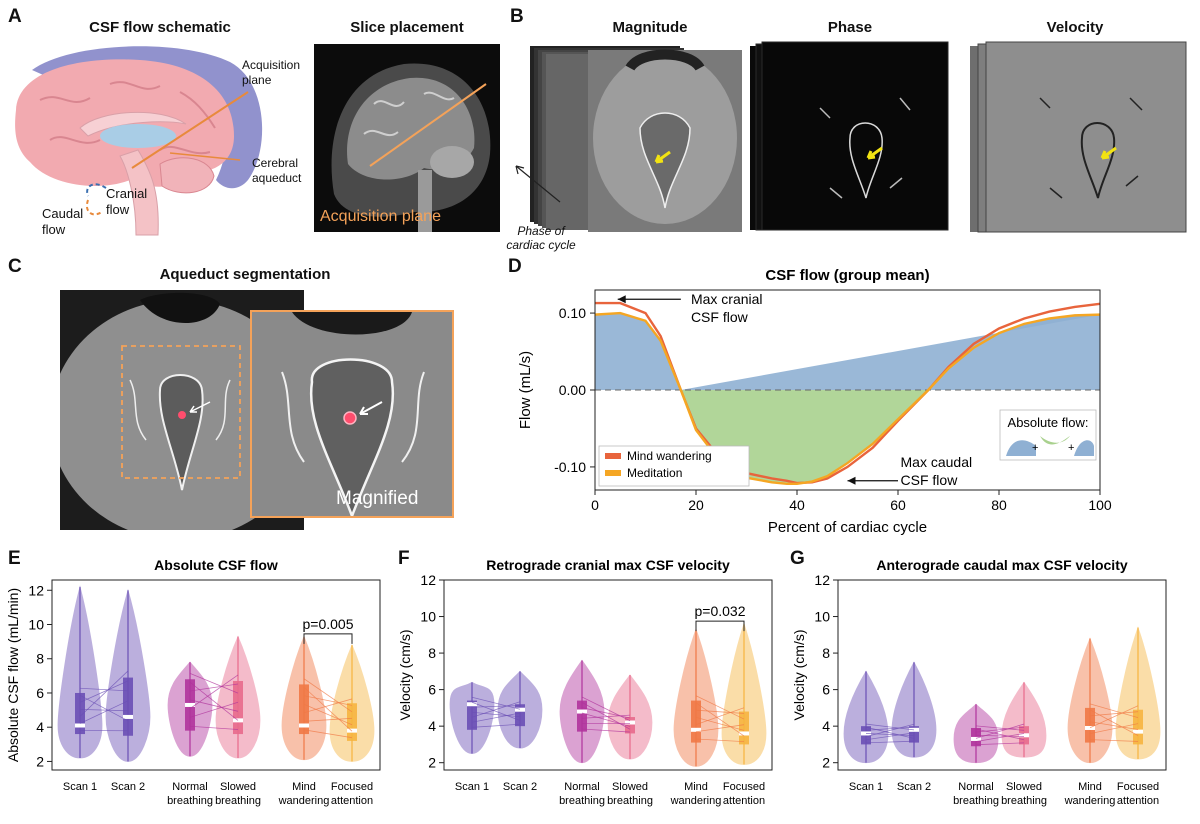  I want to click on inset-title: Absolute flow:, so click(1048, 422).